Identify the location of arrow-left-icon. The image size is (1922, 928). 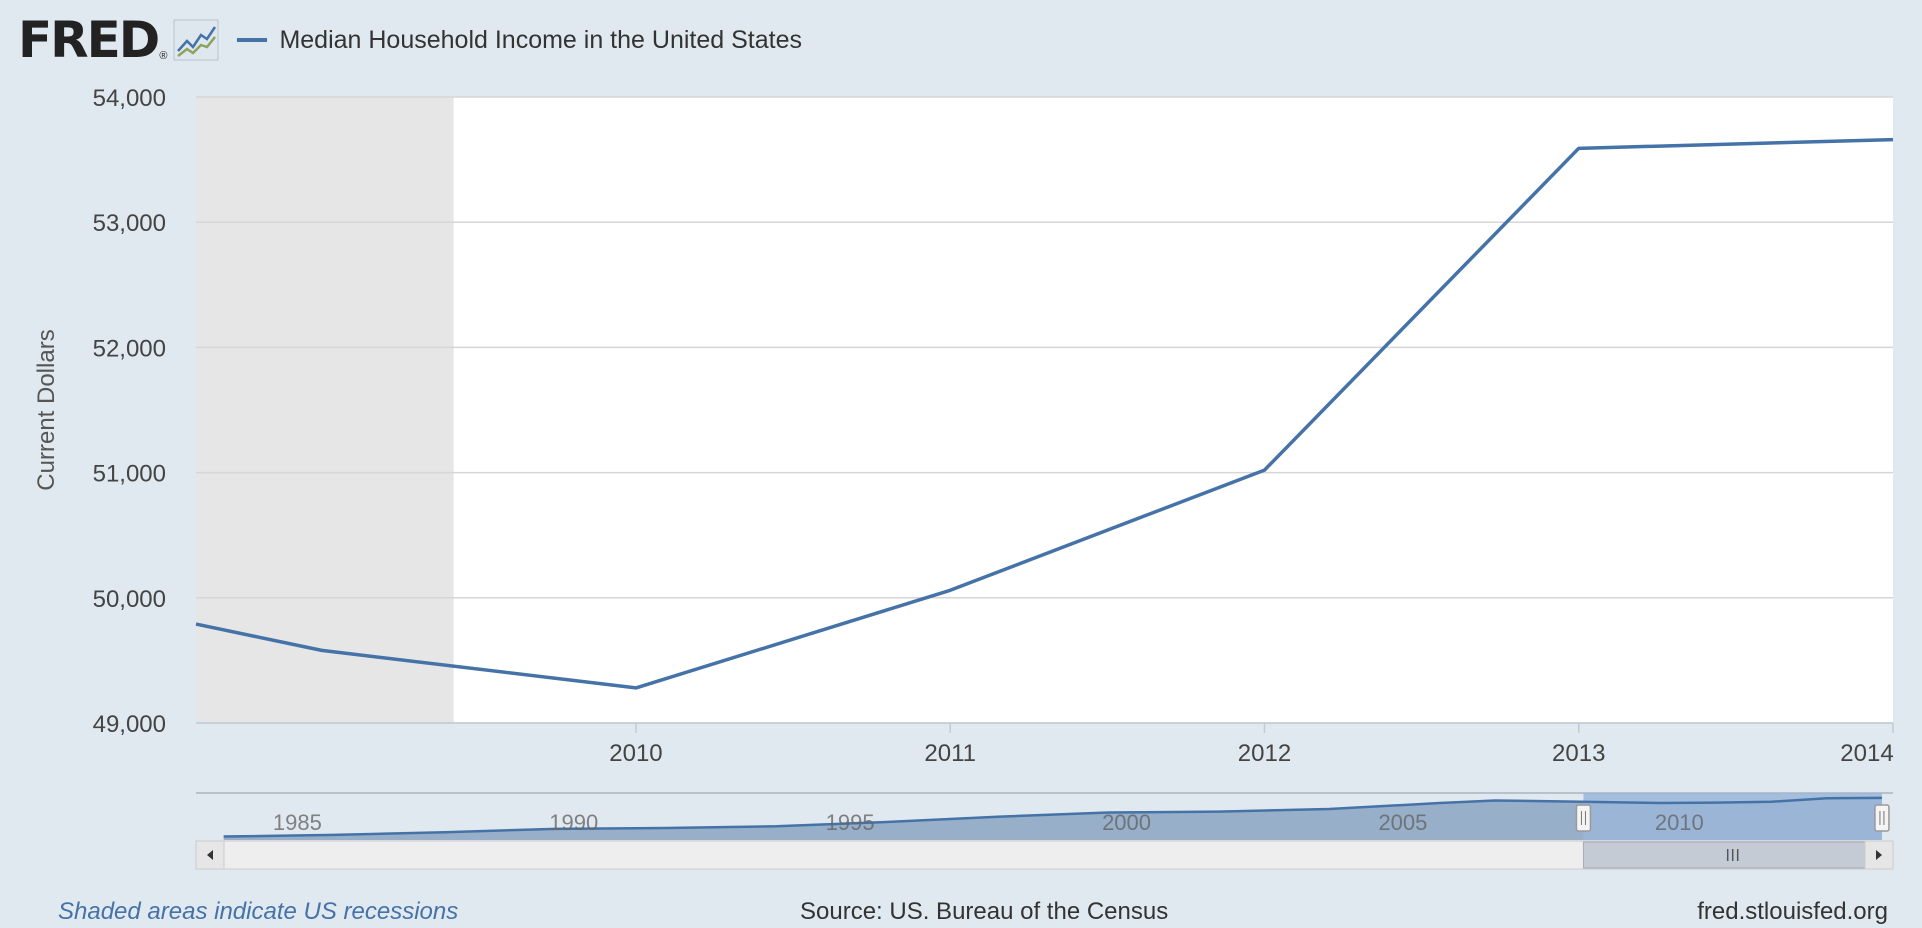
(210, 855).